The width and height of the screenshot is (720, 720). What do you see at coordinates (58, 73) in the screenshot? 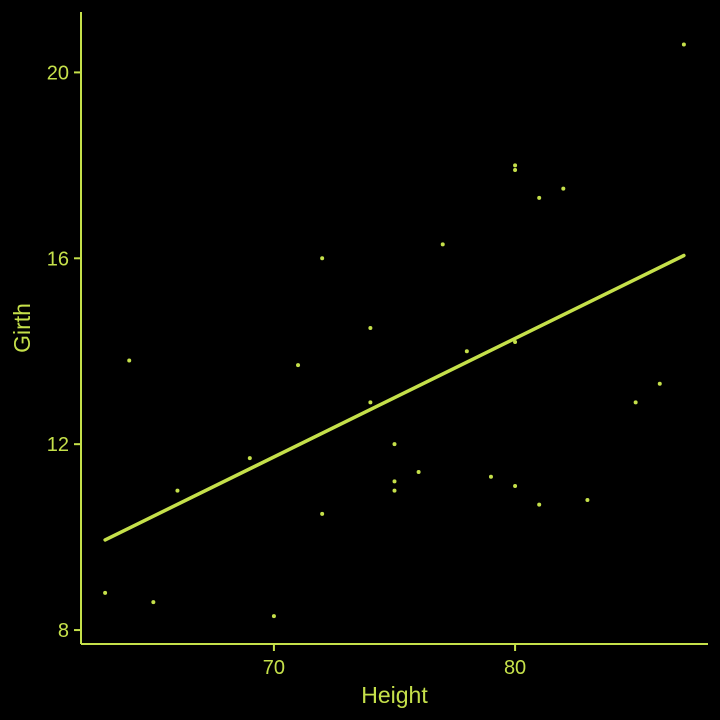
I see `y-tick-label: 20` at bounding box center [58, 73].